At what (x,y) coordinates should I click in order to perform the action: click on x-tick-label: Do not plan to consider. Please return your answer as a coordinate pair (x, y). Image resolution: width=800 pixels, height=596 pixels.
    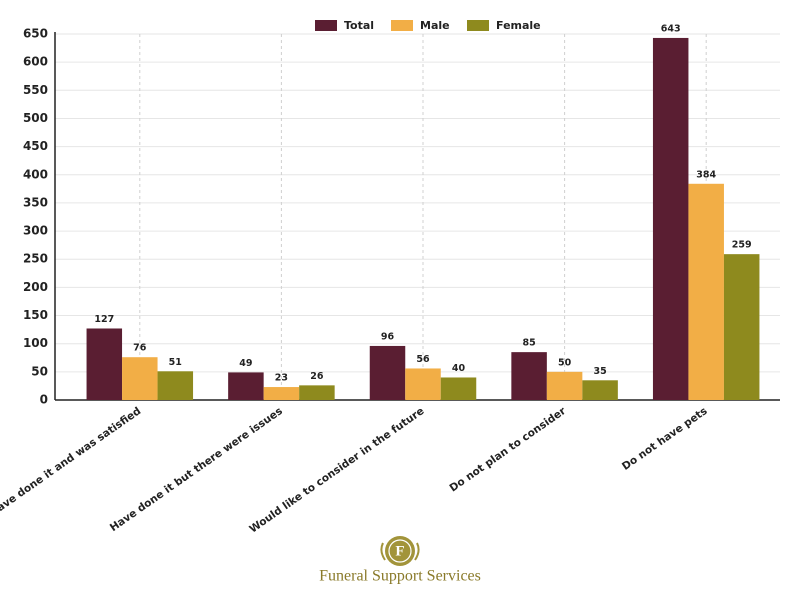
    Looking at the image, I should click on (508, 450).